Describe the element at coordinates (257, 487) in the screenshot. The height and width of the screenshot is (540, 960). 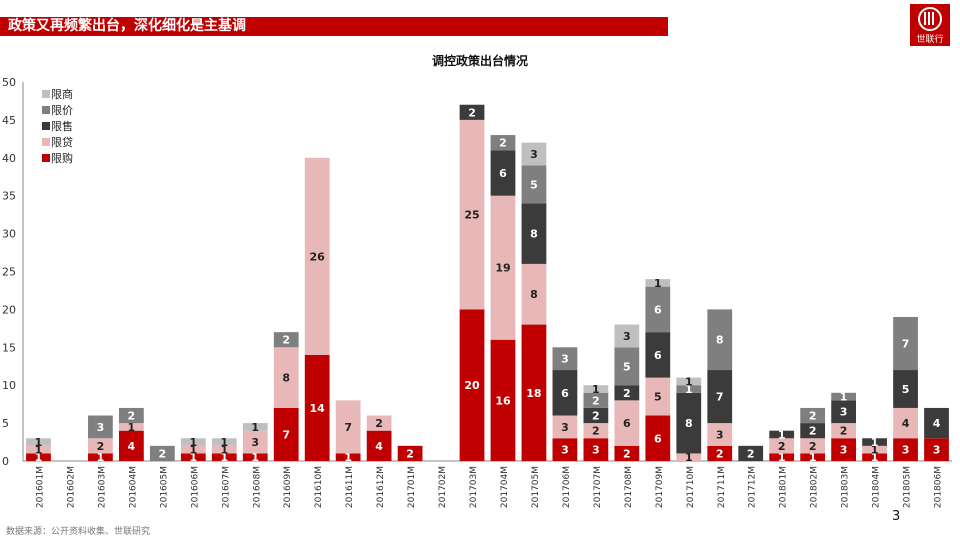
I see `x-tick-label: 201608M` at that location.